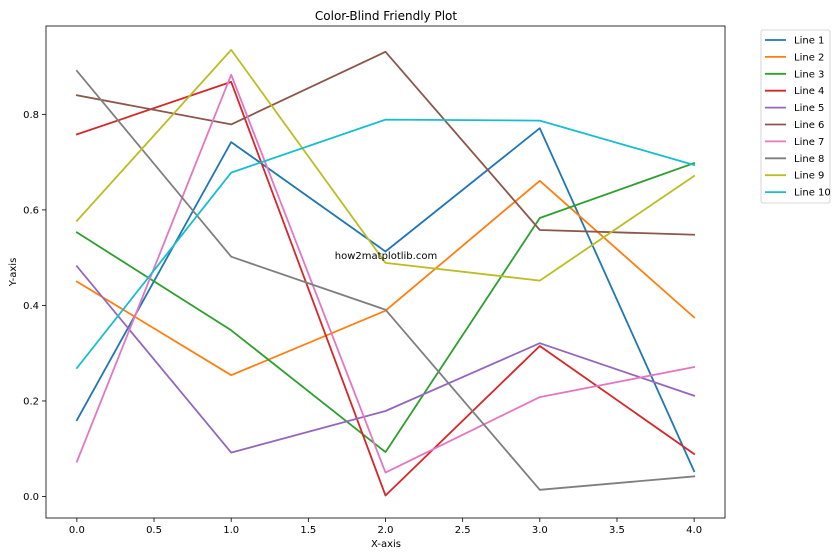  Describe the element at coordinates (463, 530) in the screenshot. I see `x-tick-label: 2.5` at that location.